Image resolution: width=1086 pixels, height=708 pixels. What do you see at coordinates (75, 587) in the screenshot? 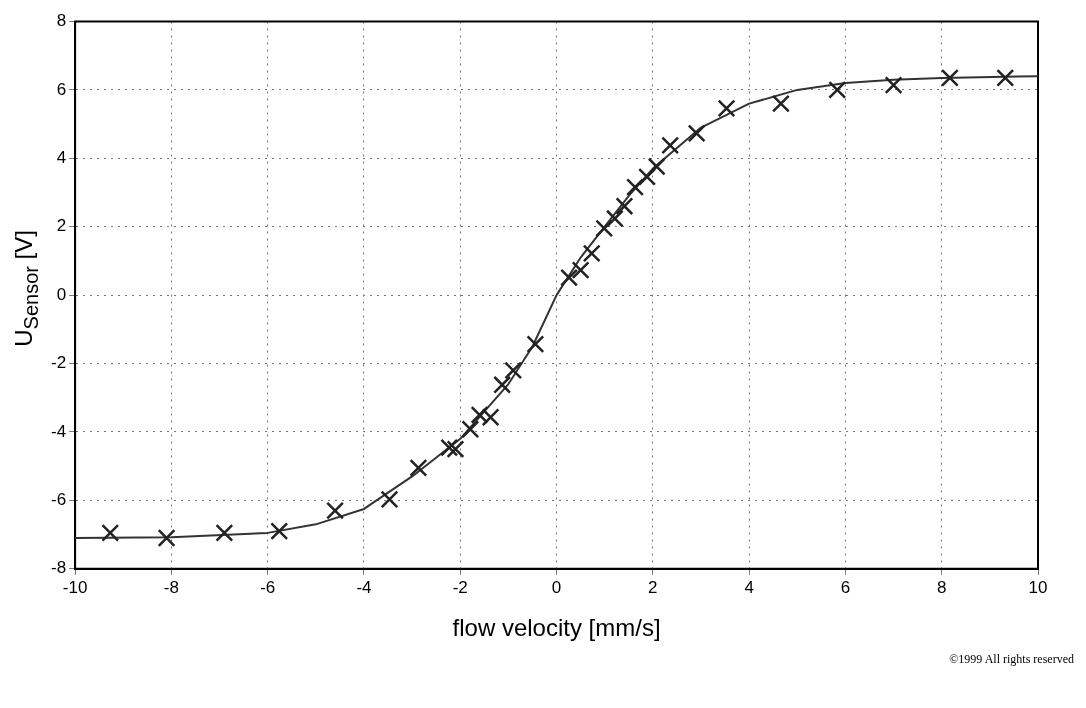
I see `x-tick-label: -10` at bounding box center [75, 587].